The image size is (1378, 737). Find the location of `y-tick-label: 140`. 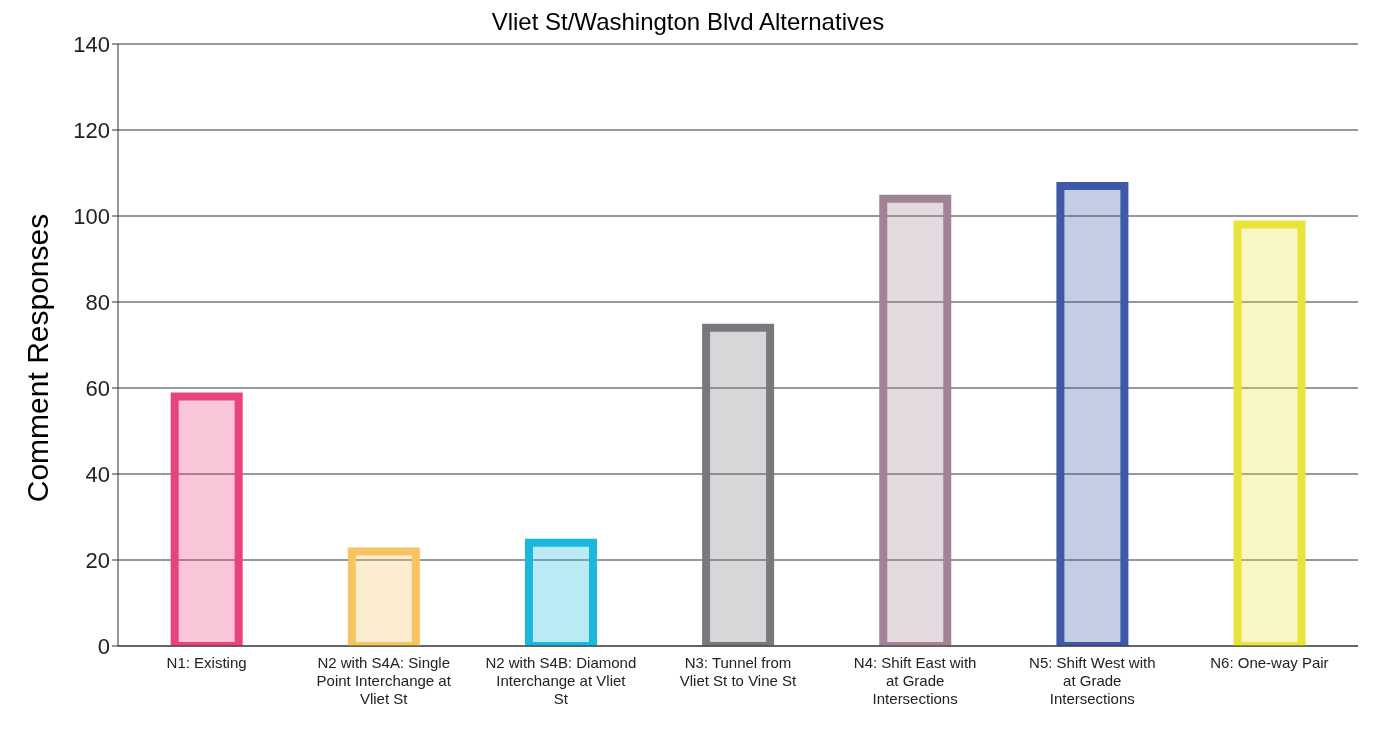

y-tick-label: 140 is located at coordinates (91, 44).